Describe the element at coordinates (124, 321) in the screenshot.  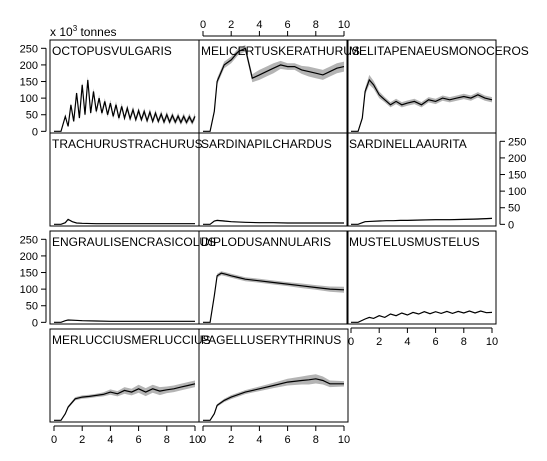
I see `series-line-engraulisencrasicolus` at that location.